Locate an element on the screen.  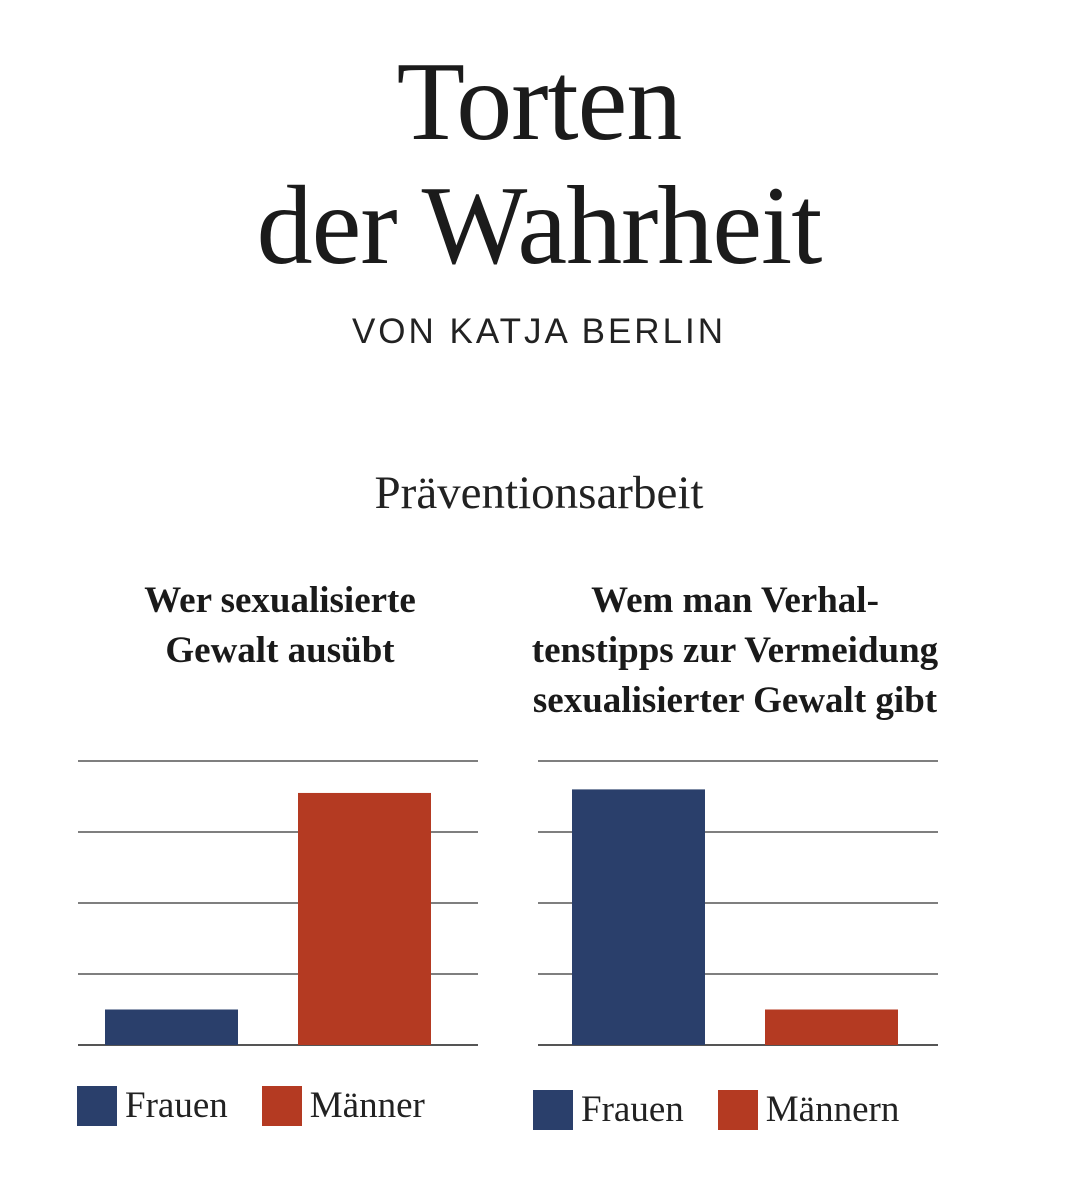
chart-right-title-line-3: sexualisierter Gewalt gibt is located at coordinates (735, 700).